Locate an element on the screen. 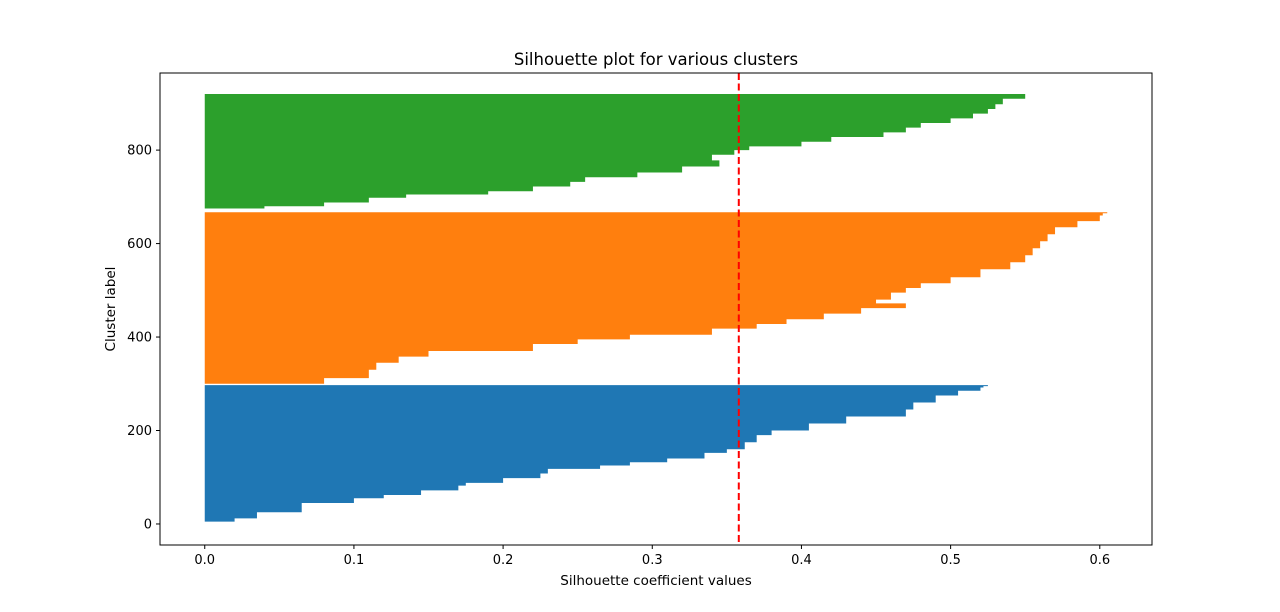 This screenshot has height=612, width=1280. y-tick-label: 0 is located at coordinates (148, 524).